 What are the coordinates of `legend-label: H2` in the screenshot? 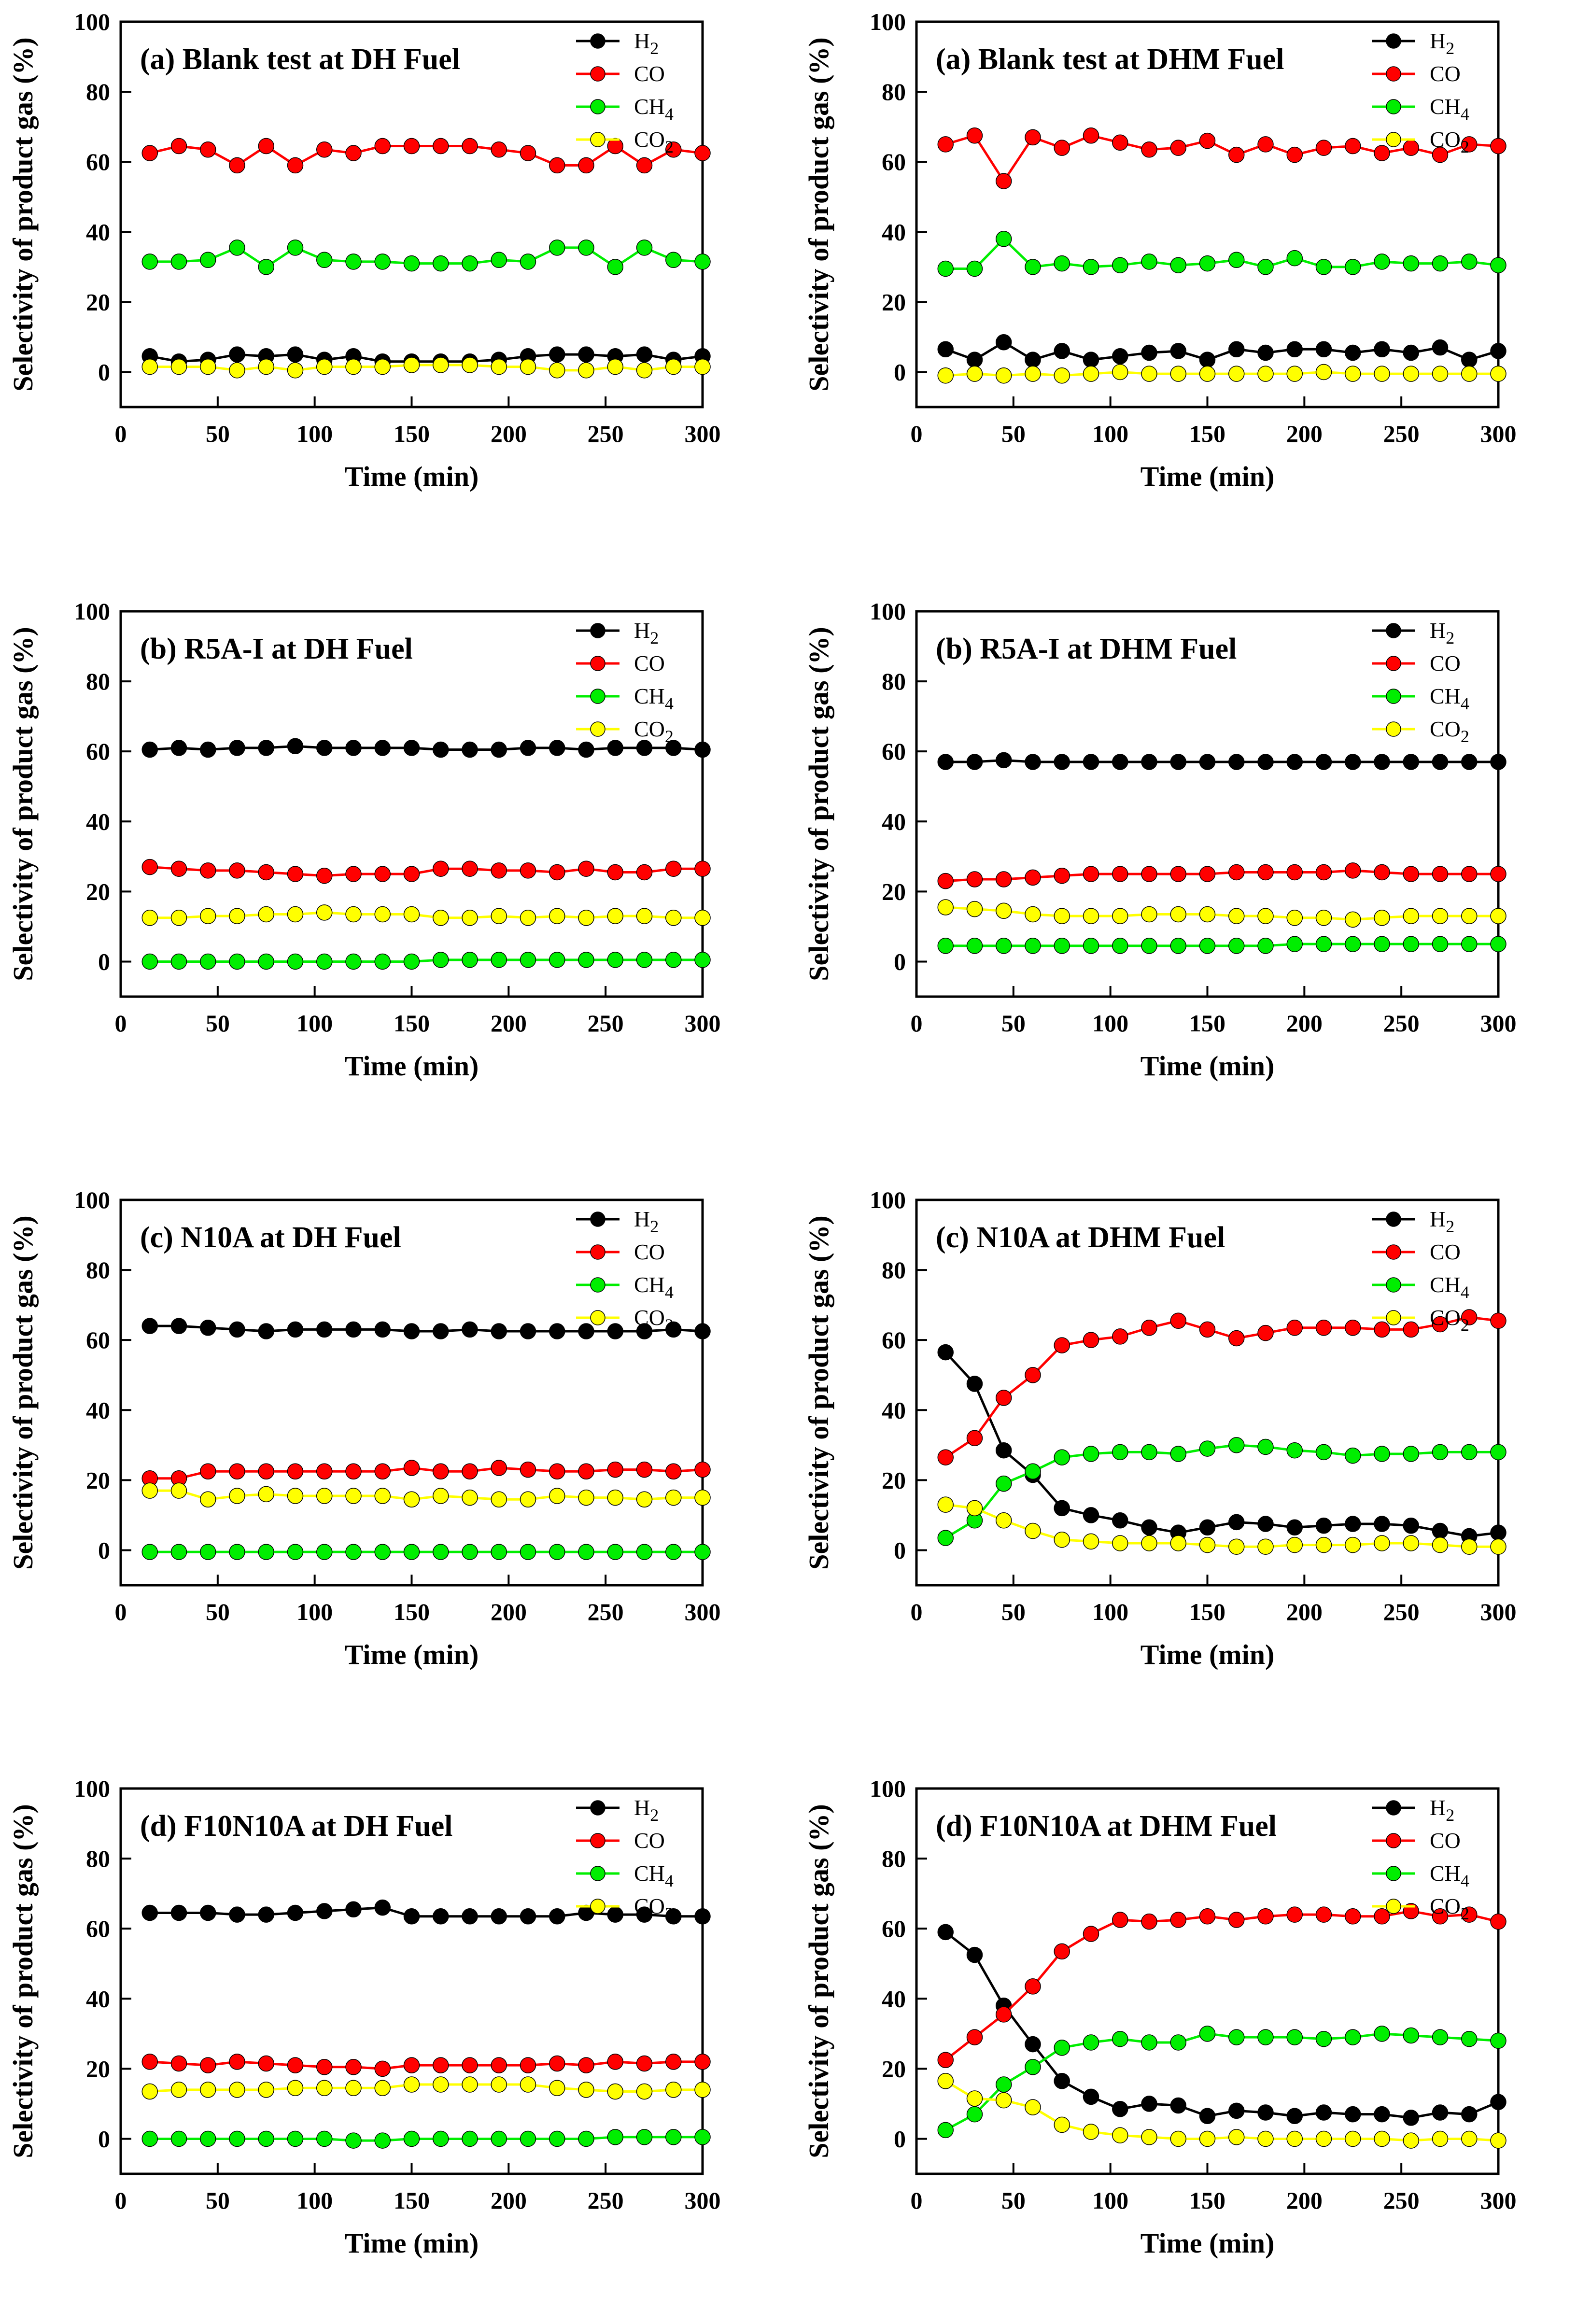 It's located at (646, 43).